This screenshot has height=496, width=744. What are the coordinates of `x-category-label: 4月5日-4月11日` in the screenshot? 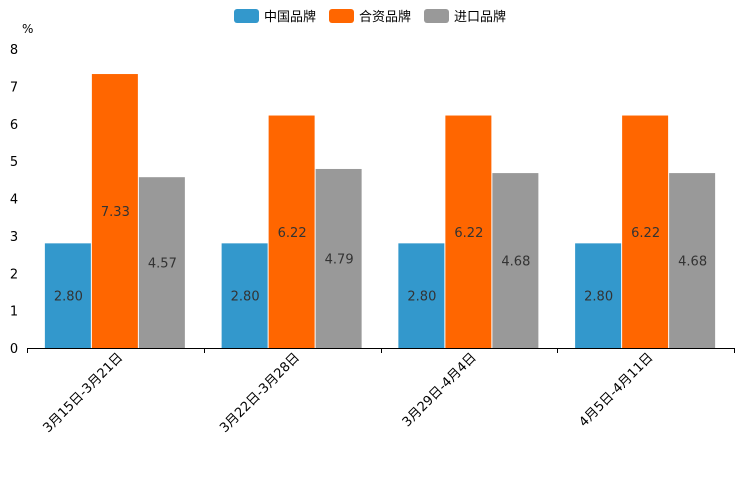 It's located at (617, 390).